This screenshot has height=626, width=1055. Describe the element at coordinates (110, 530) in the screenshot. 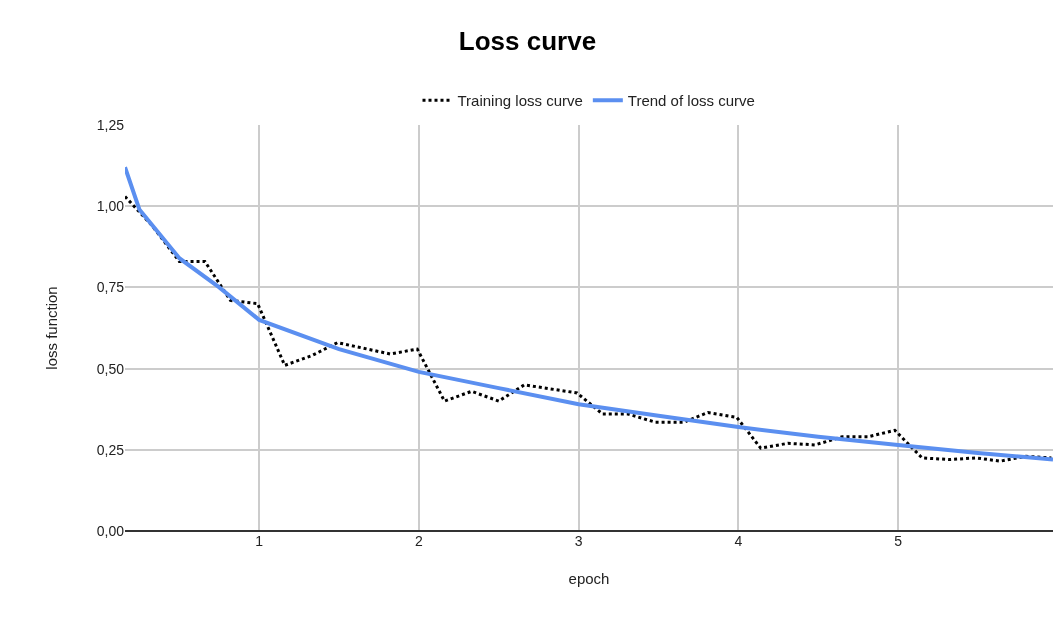

I see `y-tick-label: 0,00` at that location.